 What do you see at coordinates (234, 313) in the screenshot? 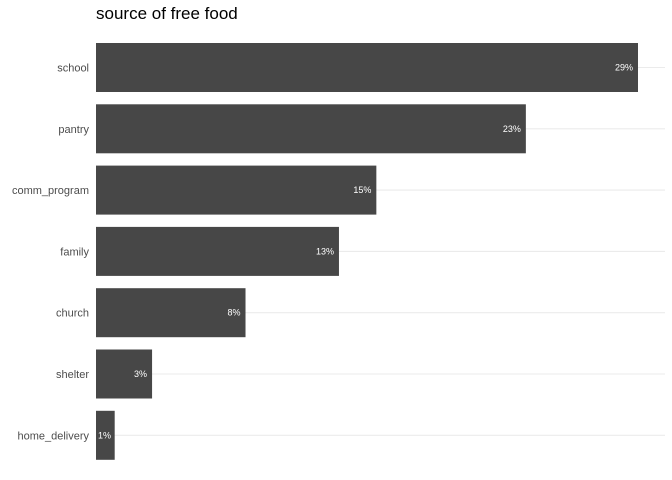
I see `bar-value-label-church: 8%` at bounding box center [234, 313].